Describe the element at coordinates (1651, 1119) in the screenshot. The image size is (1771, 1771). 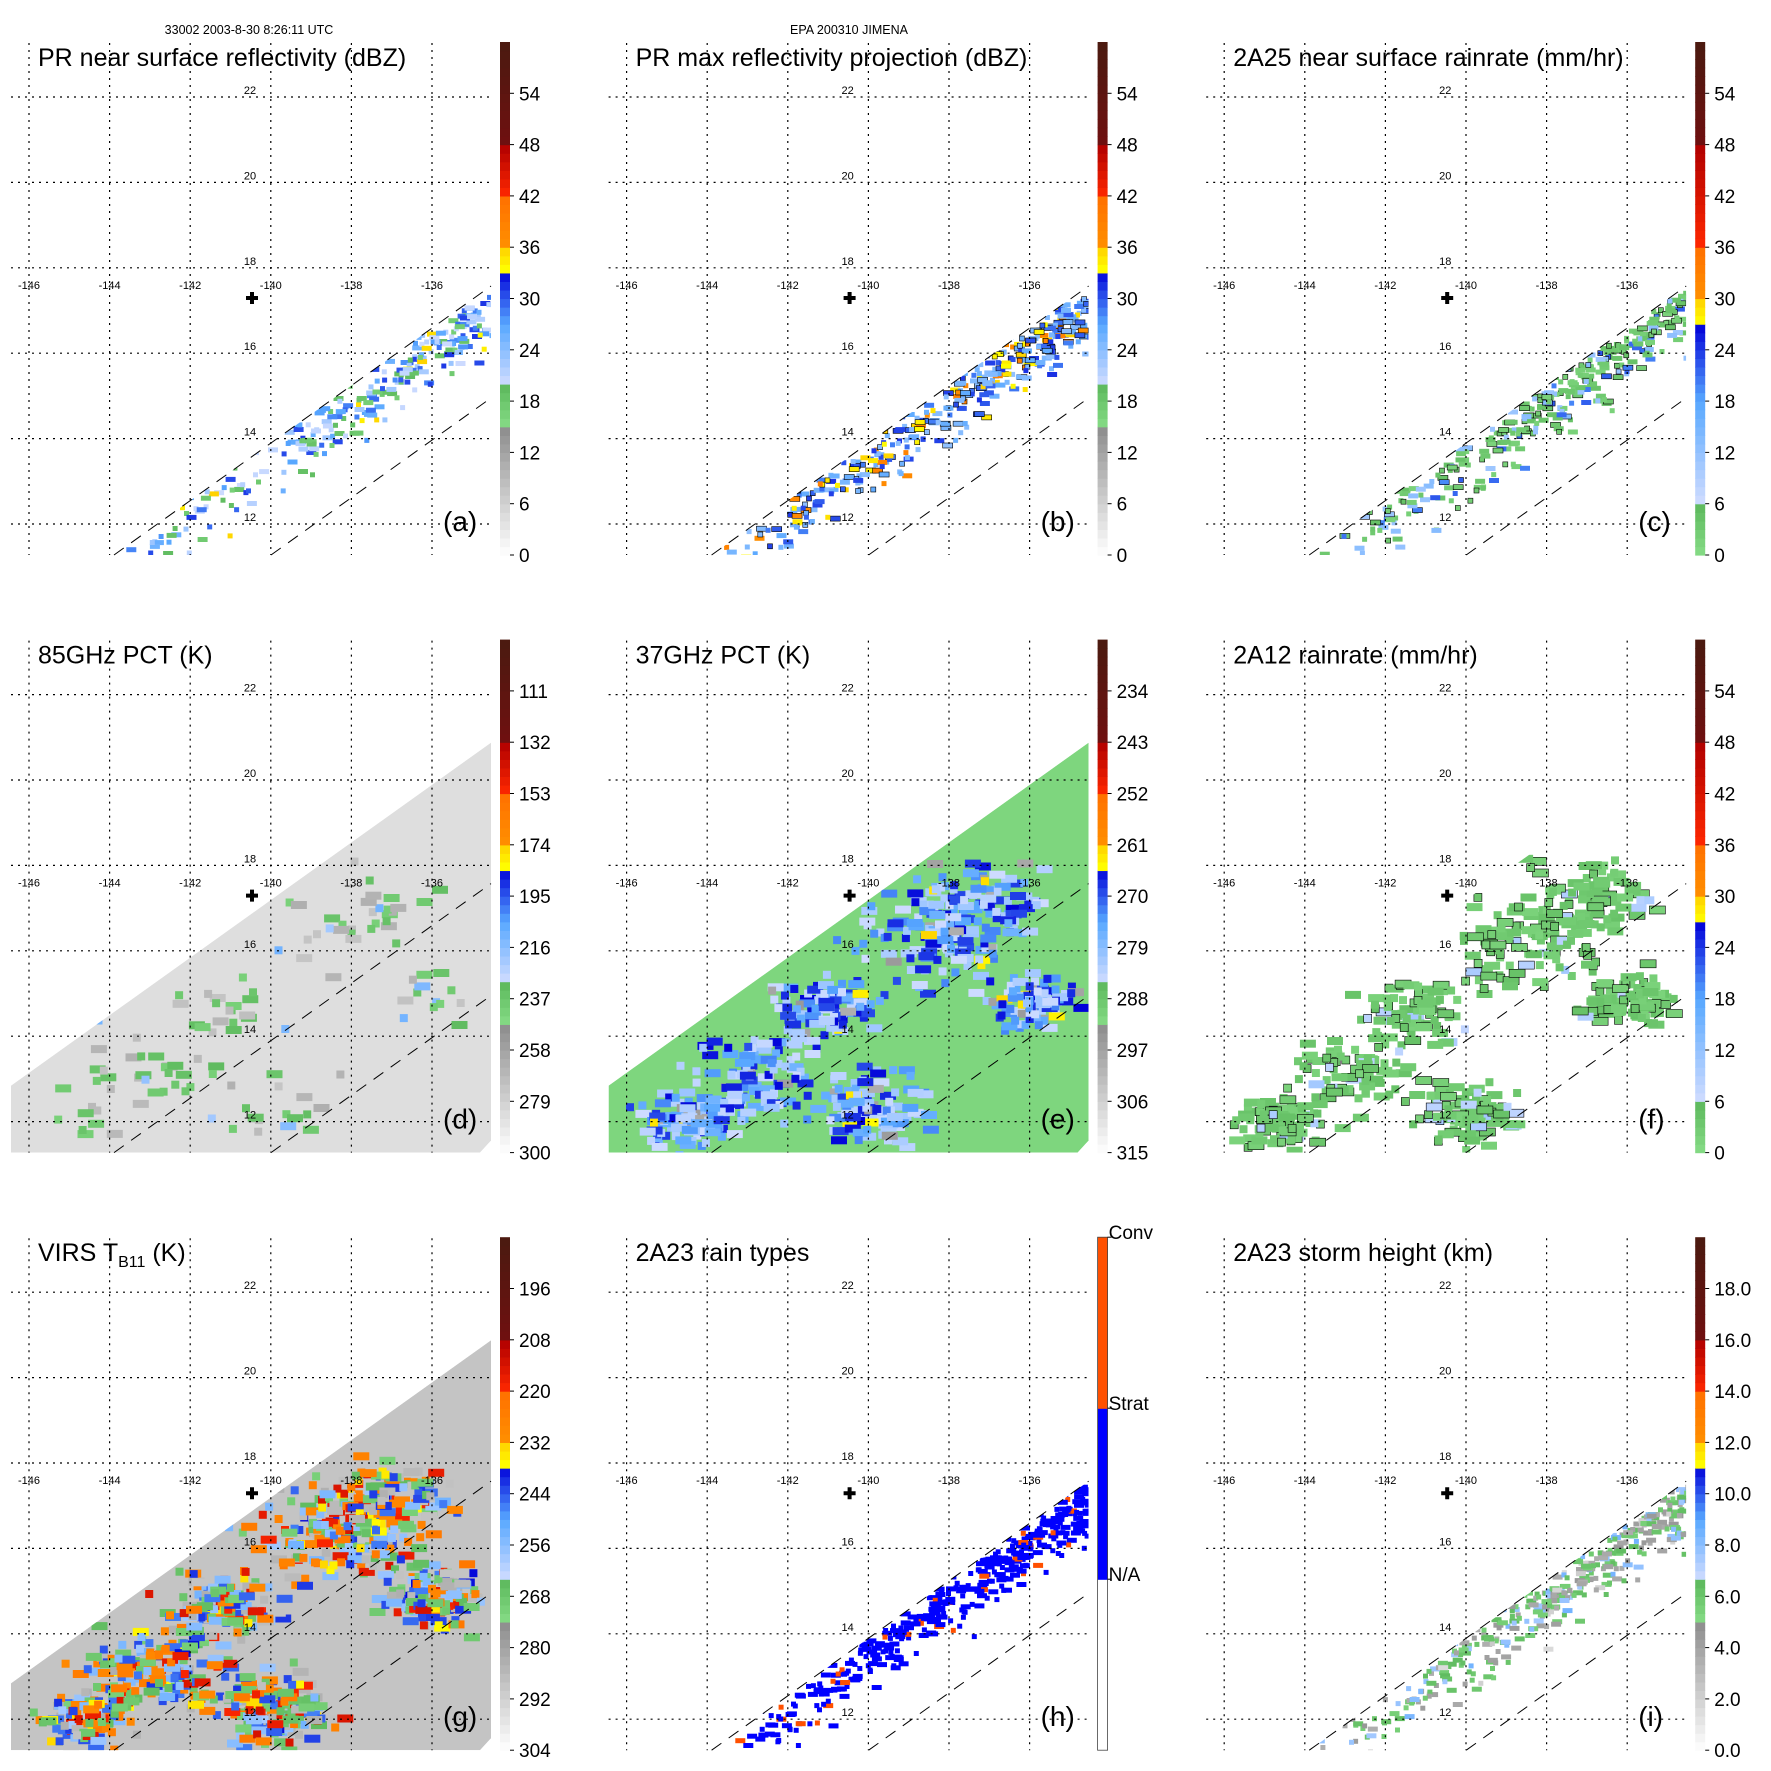
I see `panel-label: (f)` at that location.